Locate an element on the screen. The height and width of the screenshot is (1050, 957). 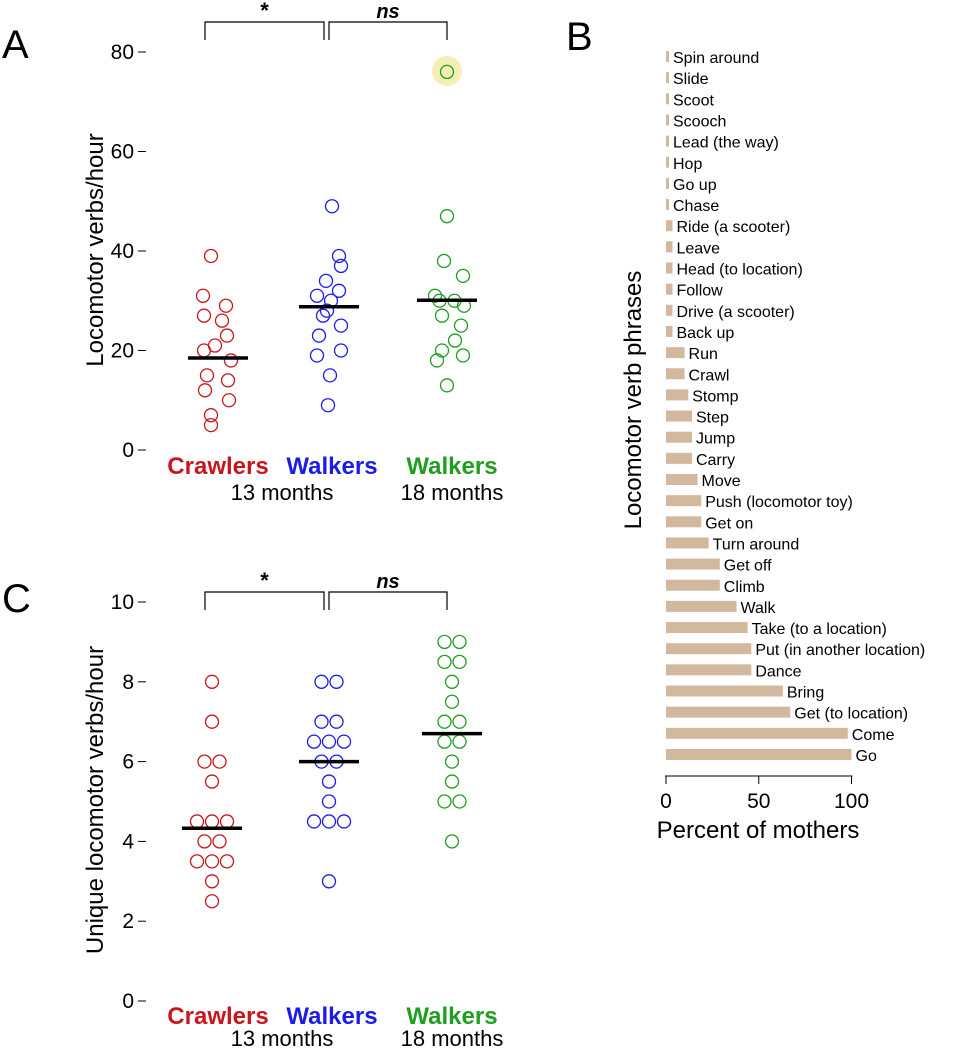
significance-label-star: * is located at coordinates (264, 11).